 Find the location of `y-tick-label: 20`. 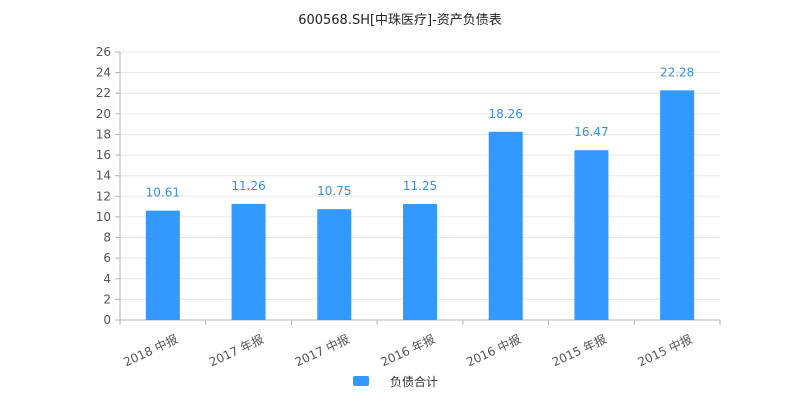

y-tick-label: 20 is located at coordinates (103, 114).